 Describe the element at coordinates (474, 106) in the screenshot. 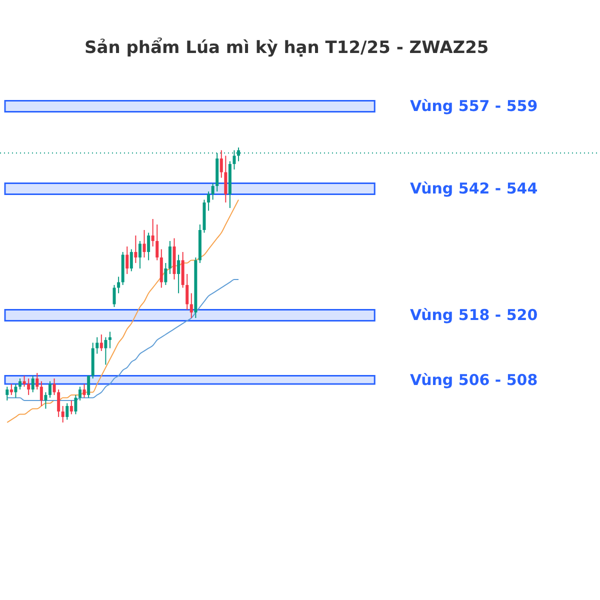

I see `band-label: Vùng 557 - 559` at that location.